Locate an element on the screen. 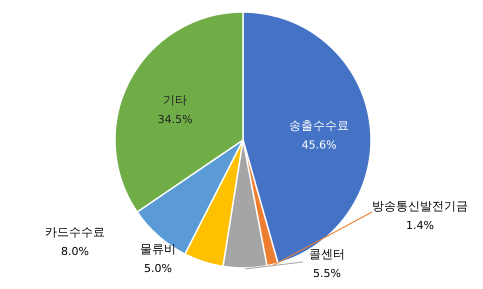  data-label: 5.0% is located at coordinates (158, 268).